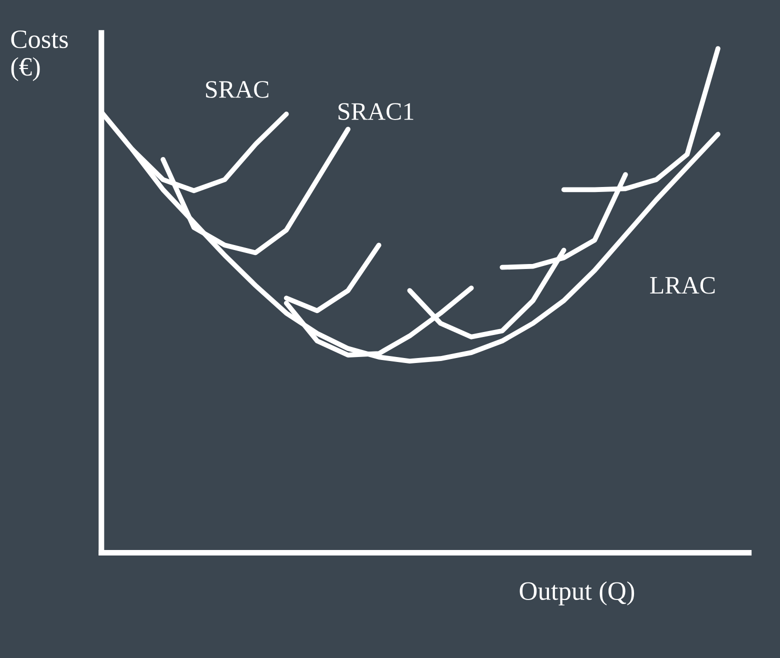 The height and width of the screenshot is (658, 780). What do you see at coordinates (682, 285) in the screenshot?
I see `series-label: LRAC` at bounding box center [682, 285].